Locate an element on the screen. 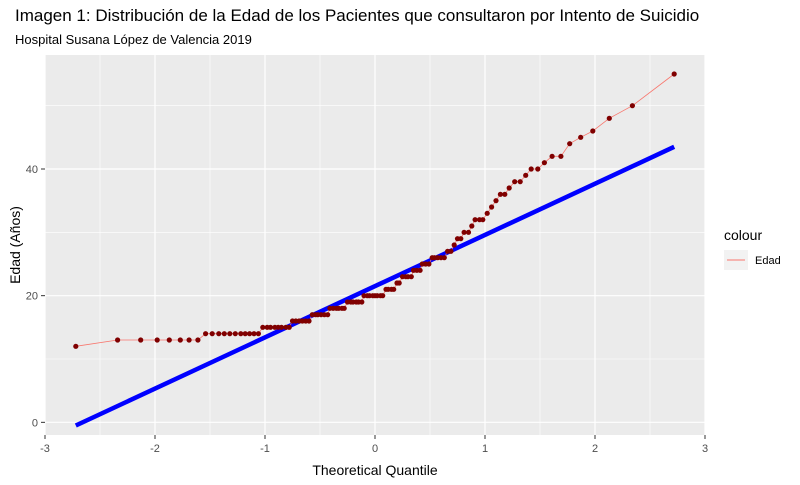  x-tick-label: -2 is located at coordinates (155, 449).